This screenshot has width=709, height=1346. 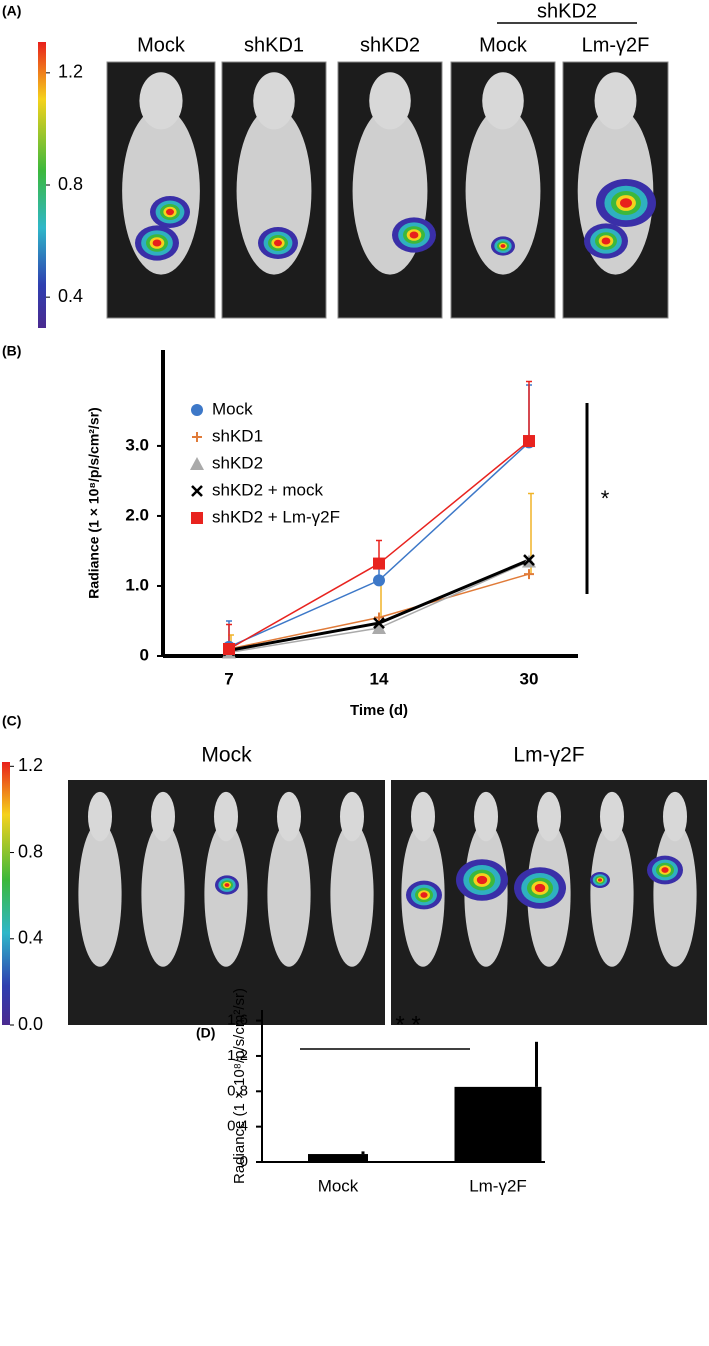 I want to click on y-tick-label: 3.0, so click(x=137, y=444).